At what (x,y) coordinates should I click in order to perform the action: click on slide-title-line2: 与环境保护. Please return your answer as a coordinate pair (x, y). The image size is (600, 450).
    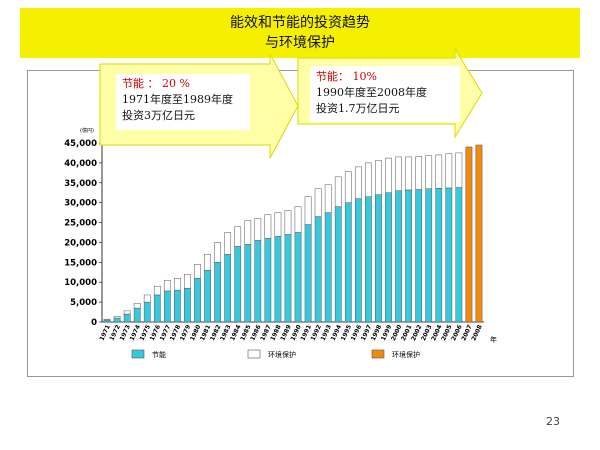
    Looking at the image, I should click on (300, 43).